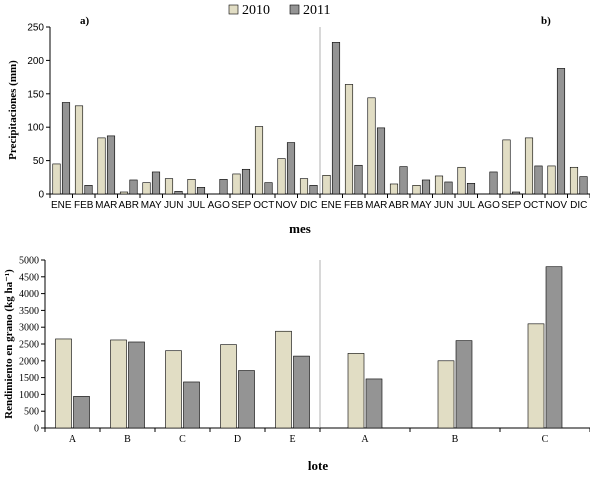 This screenshot has width=590, height=478. I want to click on panel-c-x-tick-label: C, so click(182, 439).